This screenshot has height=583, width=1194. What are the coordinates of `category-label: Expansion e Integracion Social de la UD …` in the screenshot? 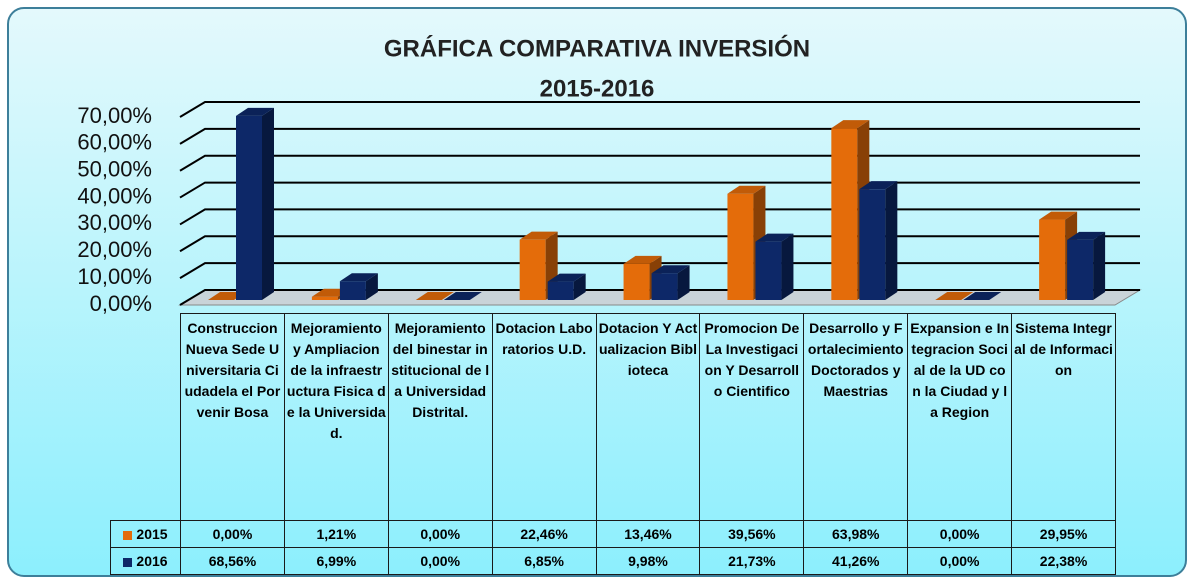 It's located at (960, 417).